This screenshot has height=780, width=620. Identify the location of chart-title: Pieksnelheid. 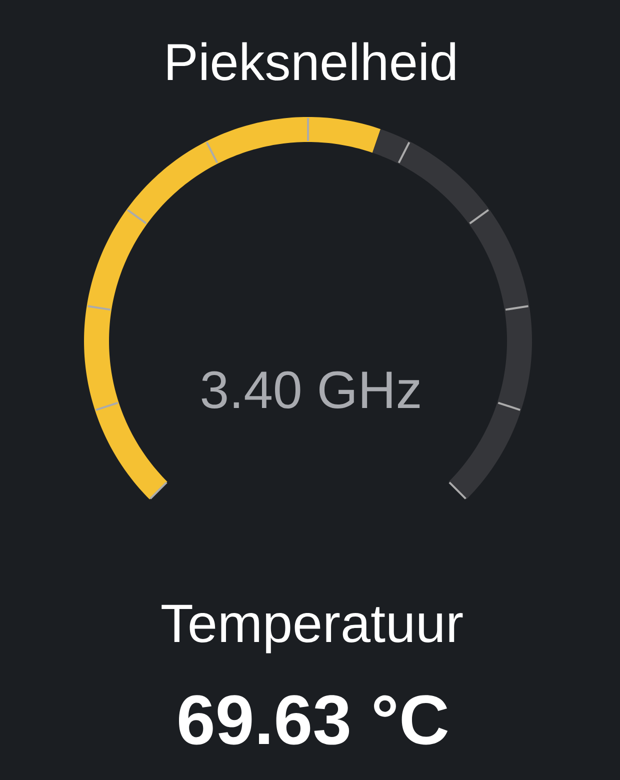
(312, 61).